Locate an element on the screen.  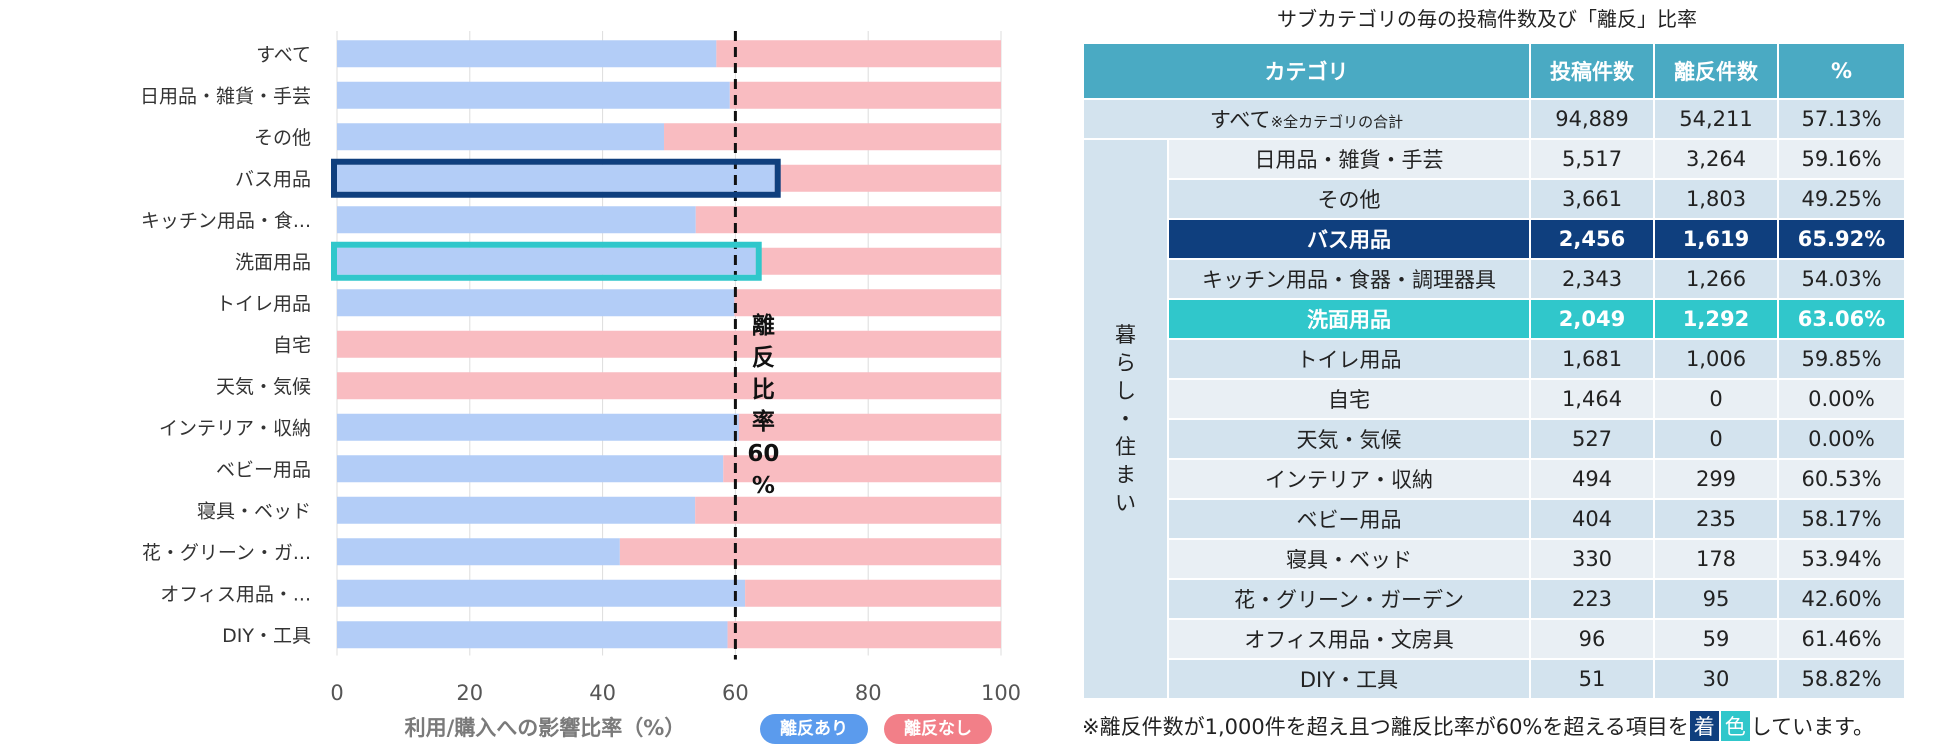
header-churn: 離反件数 is located at coordinates (1716, 71).